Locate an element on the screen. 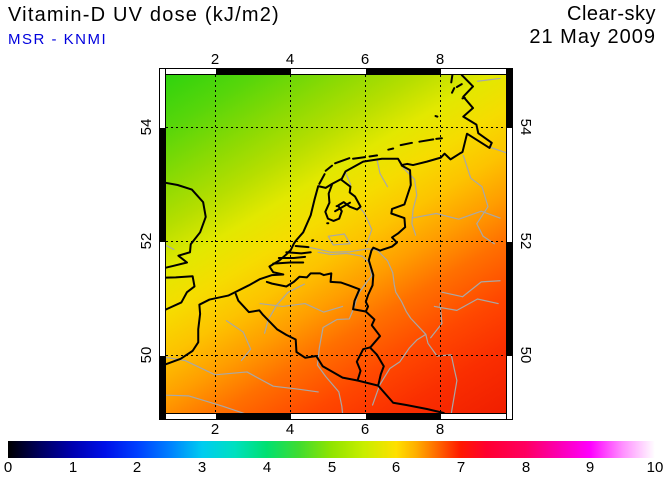  colorbar-label-3: 3 is located at coordinates (202, 467).